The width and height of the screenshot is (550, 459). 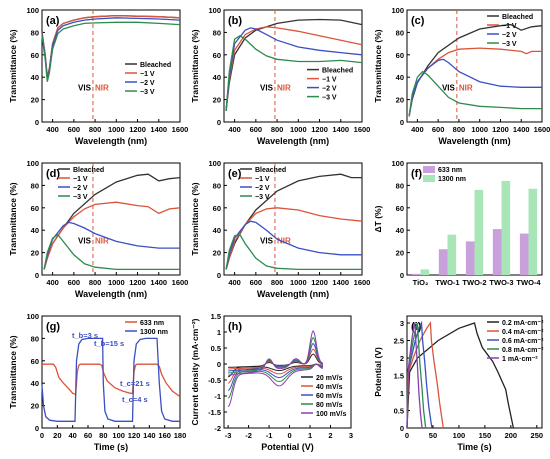 What do you see at coordinates (378, 218) in the screenshot?
I see `y-axis-label: ΔT (%)` at bounding box center [378, 218].